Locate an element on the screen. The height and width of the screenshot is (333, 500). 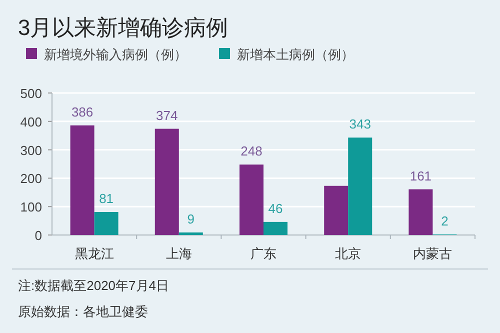
x-tick-label: 广东 is located at coordinates (263, 253).